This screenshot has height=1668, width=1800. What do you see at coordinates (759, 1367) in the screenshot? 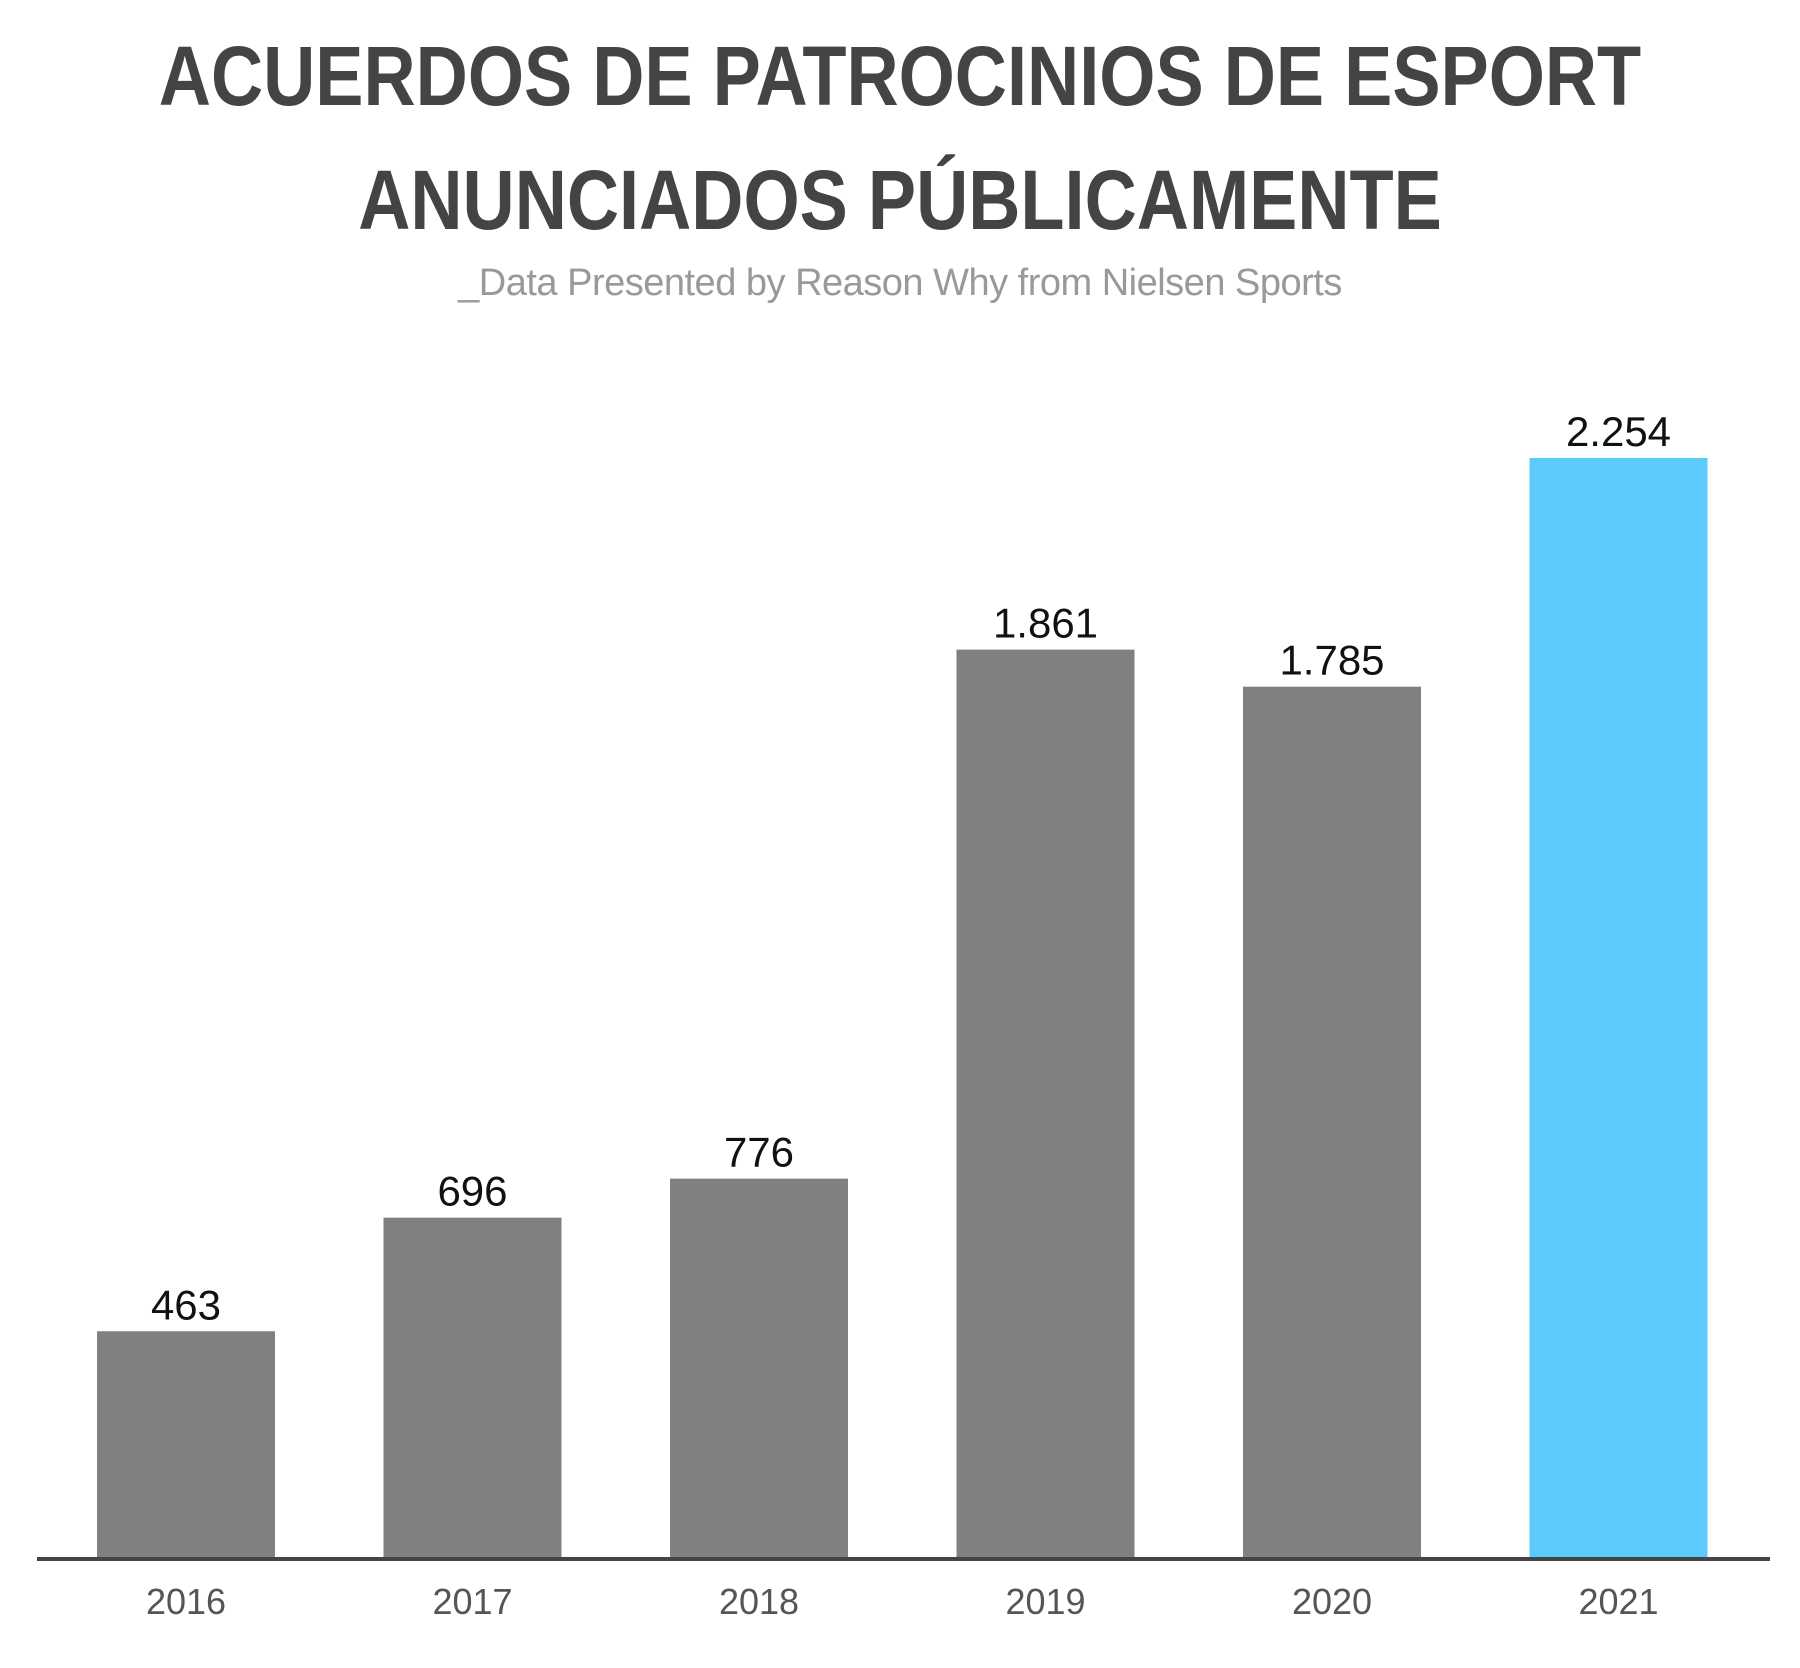
I see `bar-2018` at bounding box center [759, 1367].